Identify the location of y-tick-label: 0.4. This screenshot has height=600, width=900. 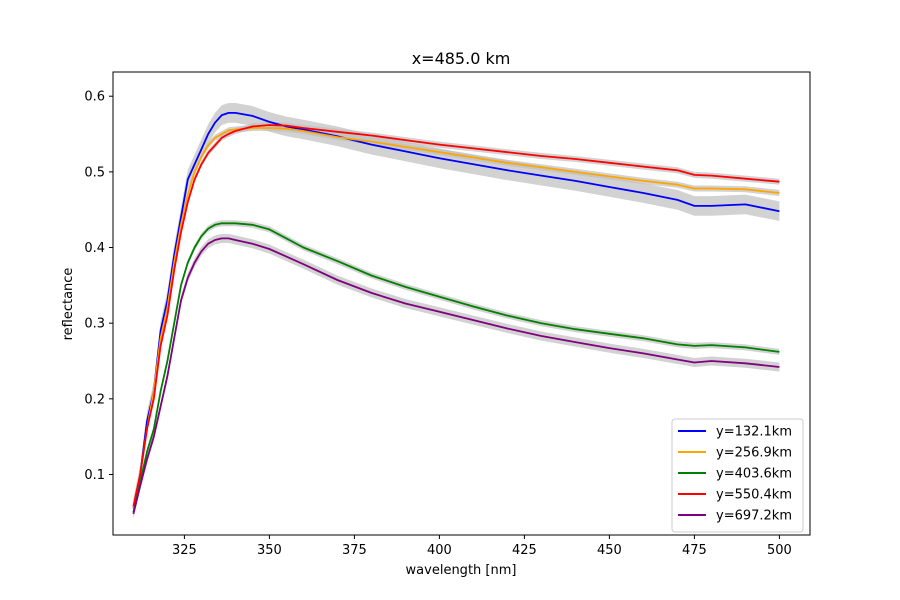
(94, 248).